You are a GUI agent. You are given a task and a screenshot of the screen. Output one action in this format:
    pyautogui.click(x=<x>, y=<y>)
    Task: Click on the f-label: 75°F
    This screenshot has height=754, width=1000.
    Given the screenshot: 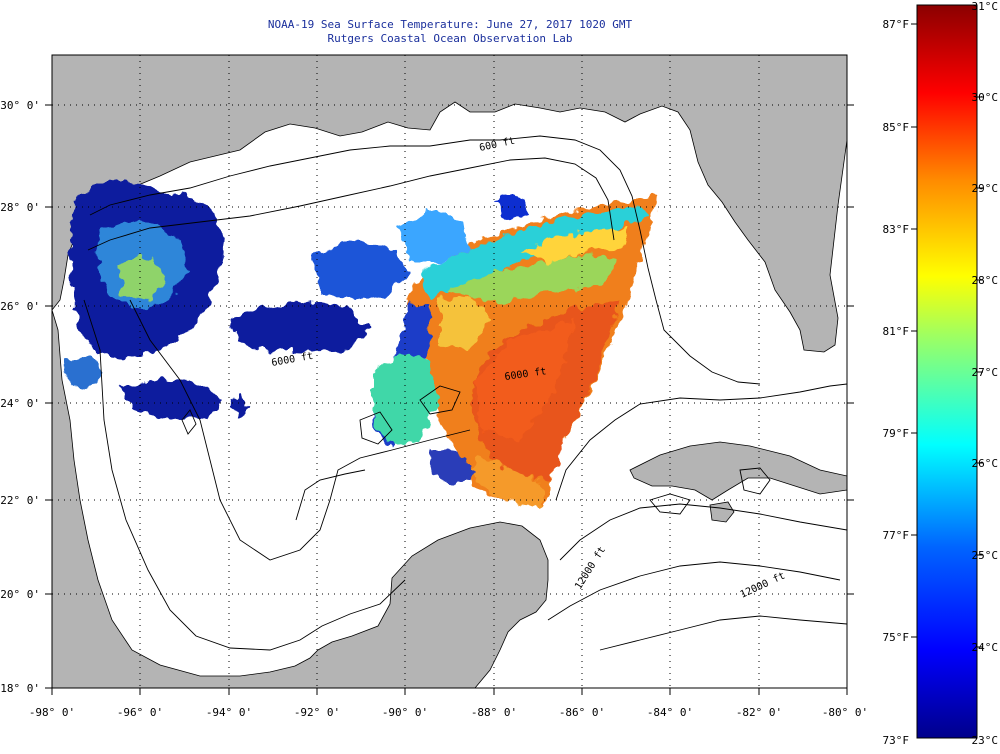 What is the action you would take?
    pyautogui.click(x=896, y=637)
    